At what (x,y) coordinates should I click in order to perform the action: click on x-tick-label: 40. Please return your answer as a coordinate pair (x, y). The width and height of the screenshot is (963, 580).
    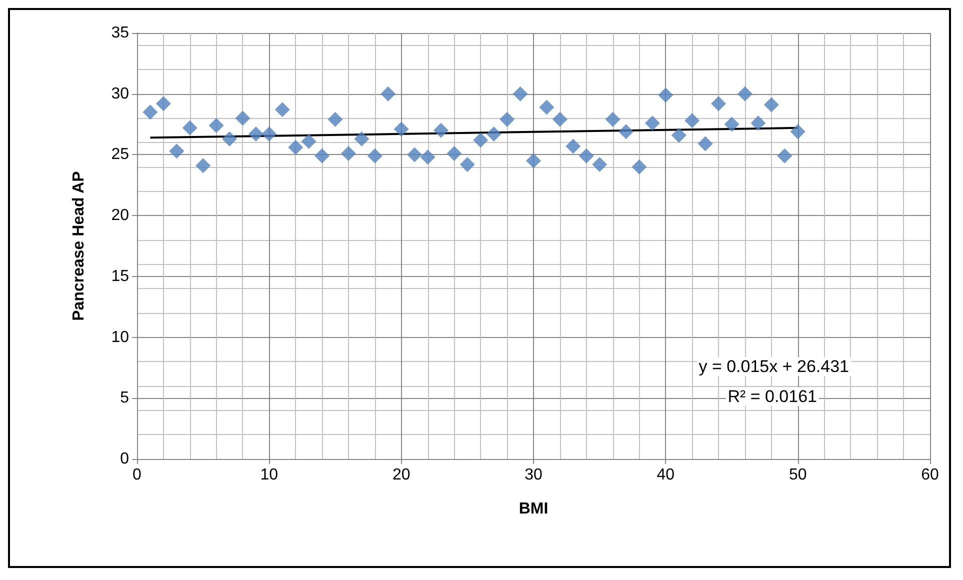
    Looking at the image, I should click on (665, 475).